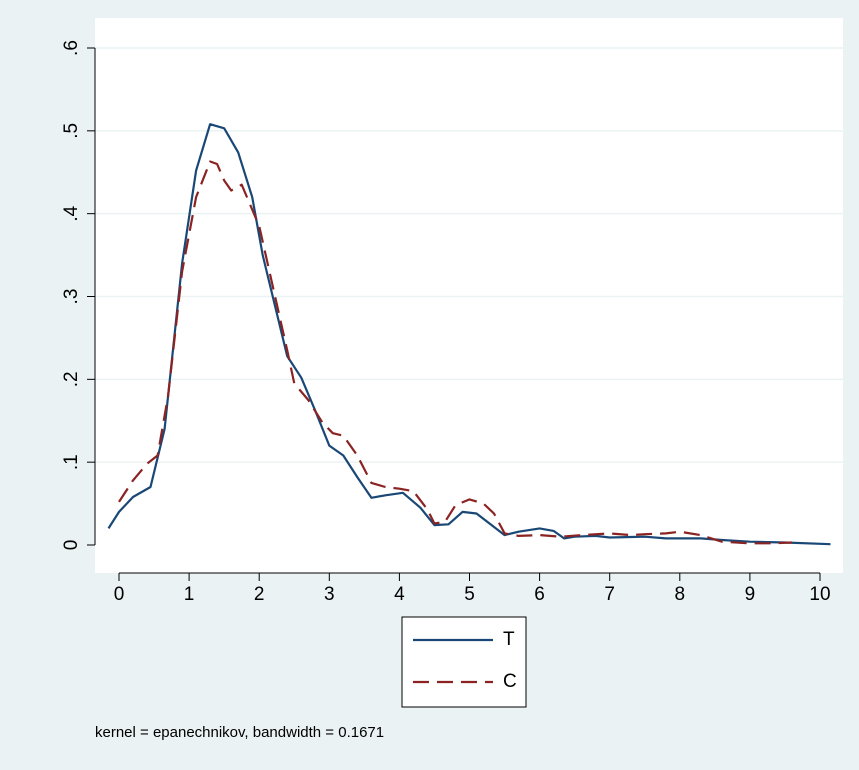 The height and width of the screenshot is (770, 859). I want to click on y-tick-label: .1, so click(71, 462).